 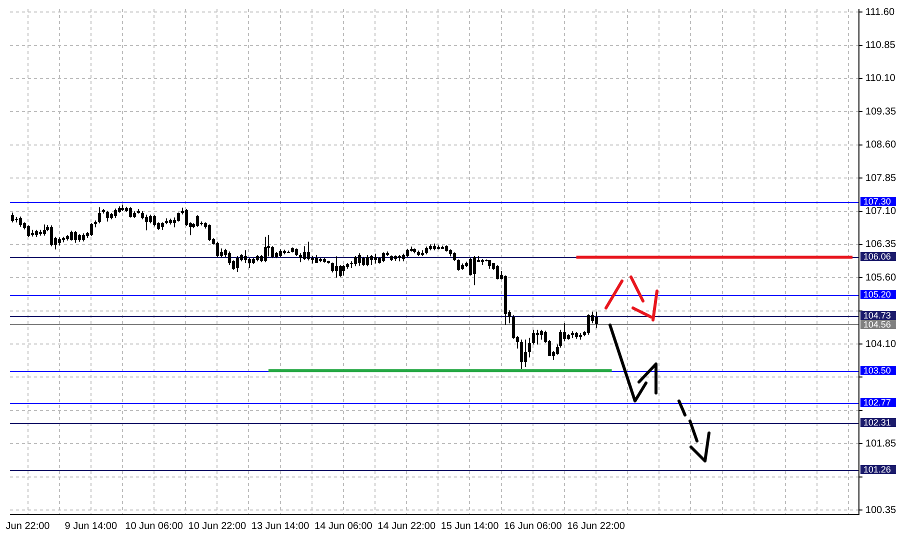 I want to click on x-tick-label: 9 Jun 14:00, so click(x=91, y=526).